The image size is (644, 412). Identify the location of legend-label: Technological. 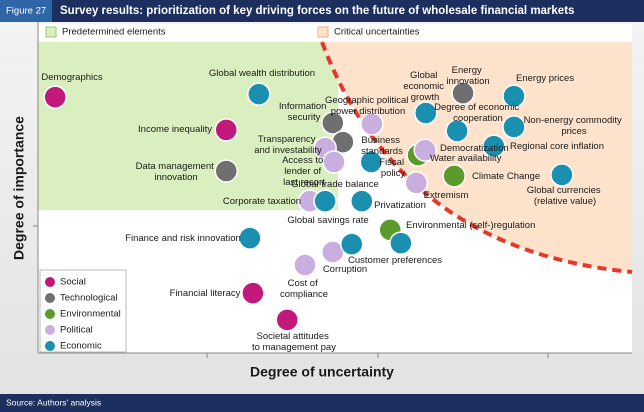
(89, 298).